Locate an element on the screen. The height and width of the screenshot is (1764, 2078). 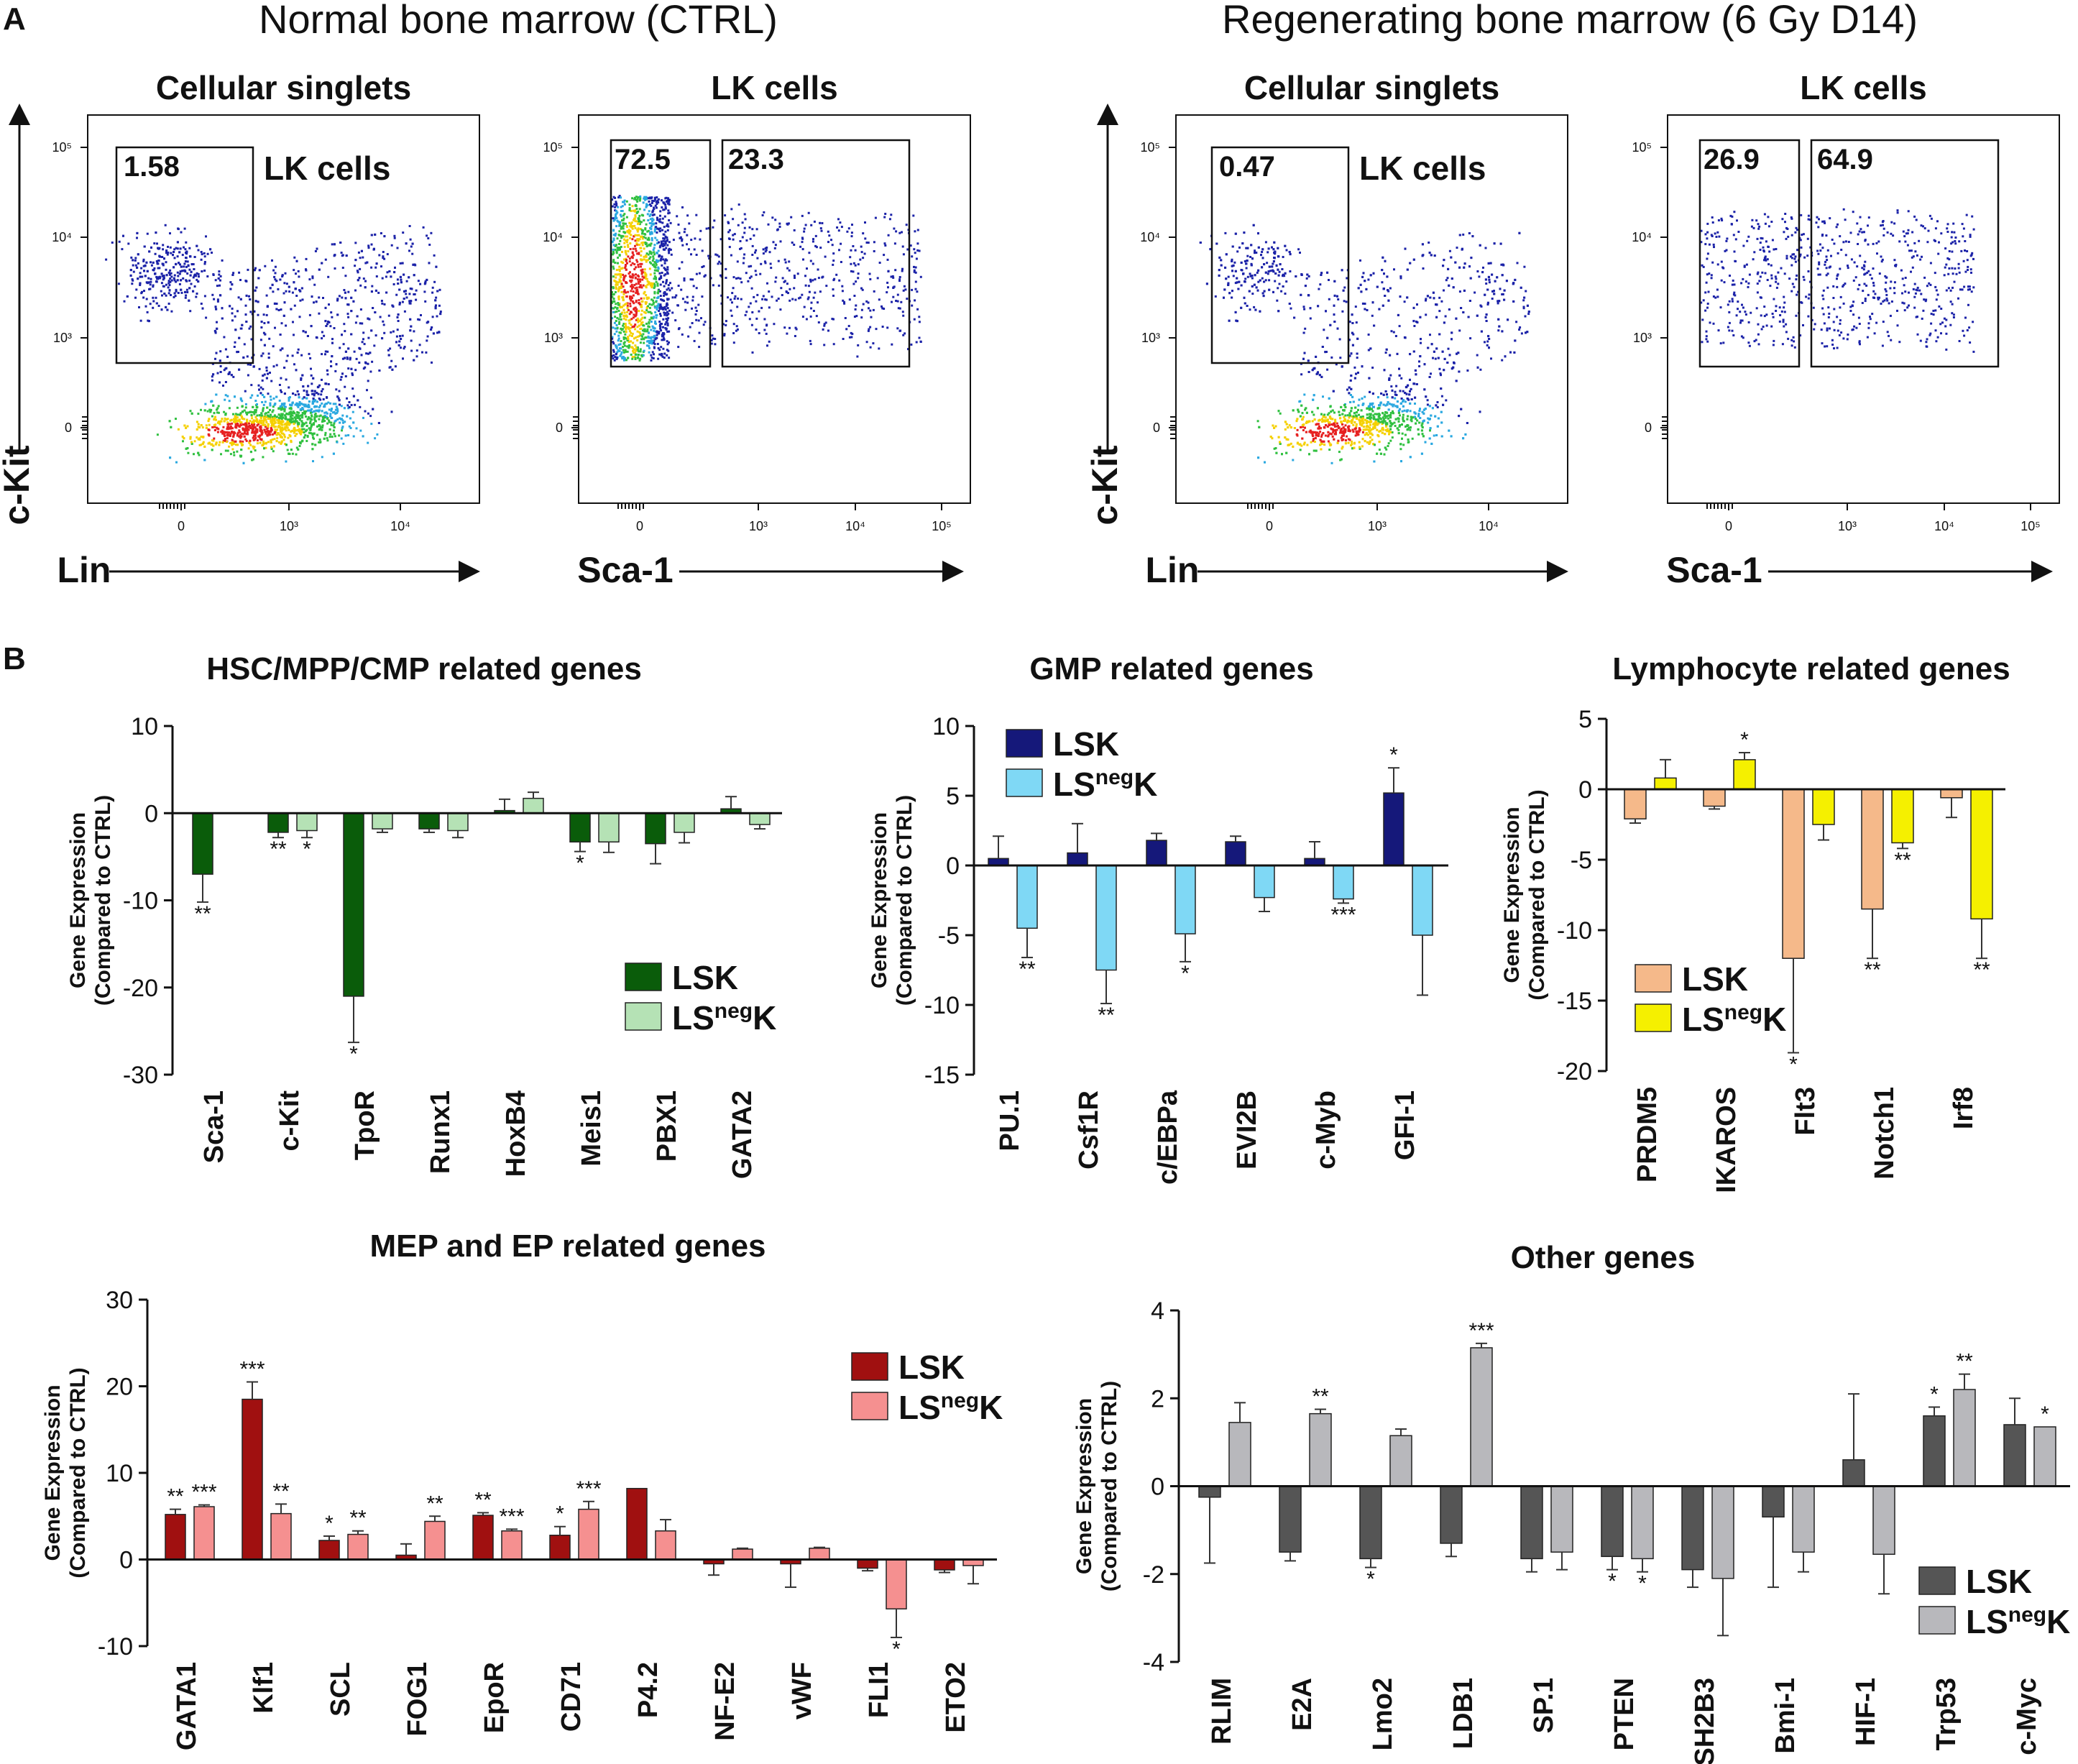
lsneg-gate is located at coordinates (661, 253).